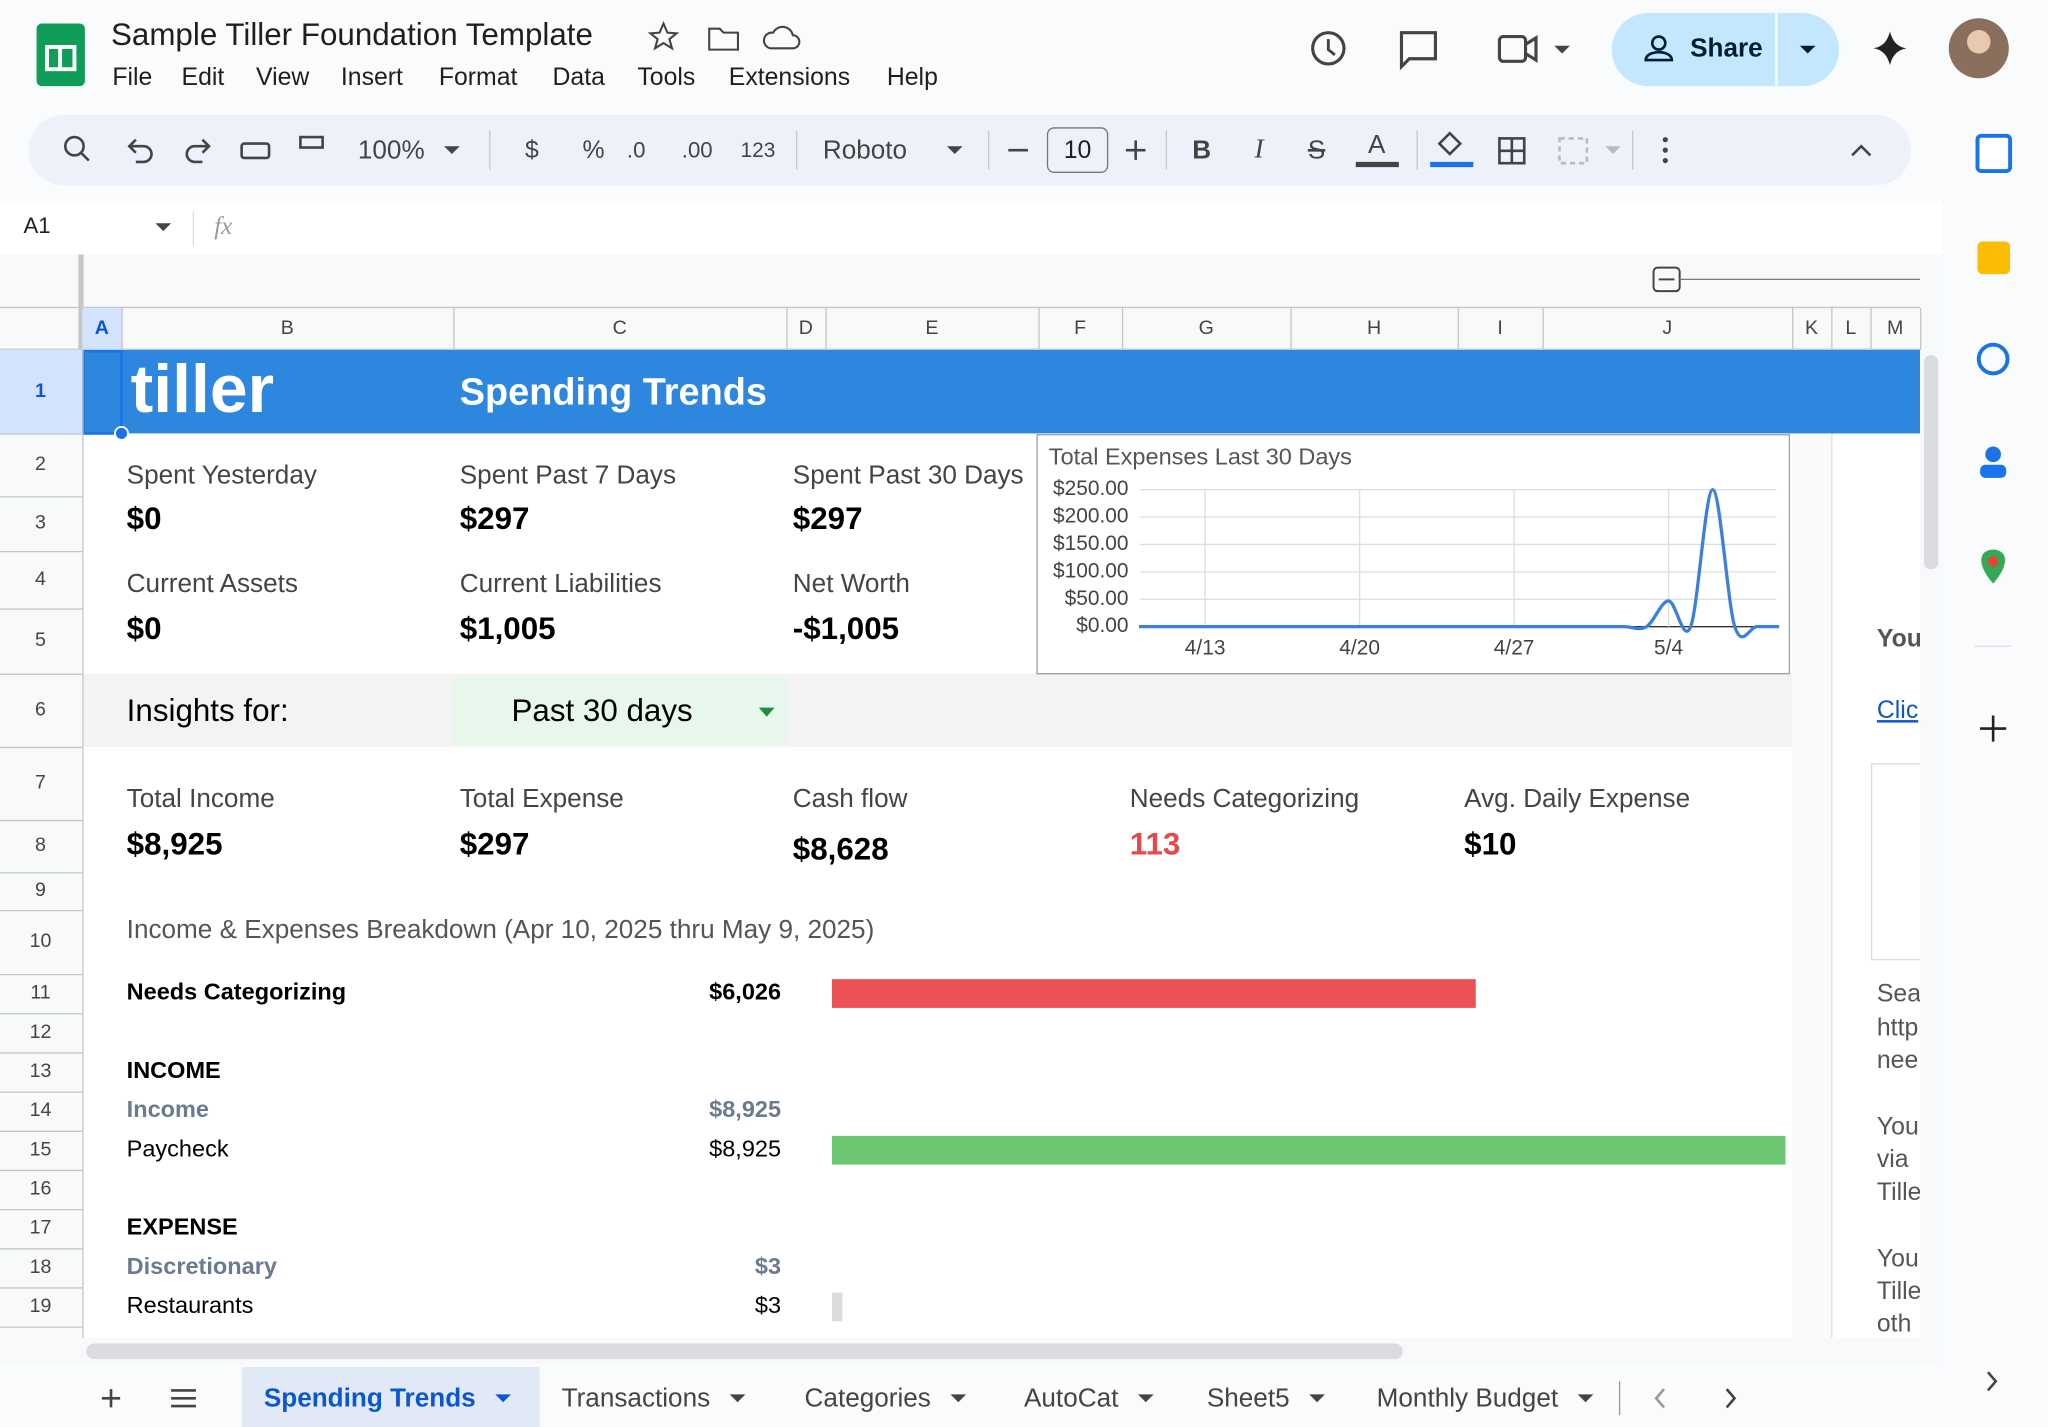 This screenshot has height=1427, width=2048. Describe the element at coordinates (202, 1266) in the screenshot. I see `breakdown-label: Discretionary` at that location.